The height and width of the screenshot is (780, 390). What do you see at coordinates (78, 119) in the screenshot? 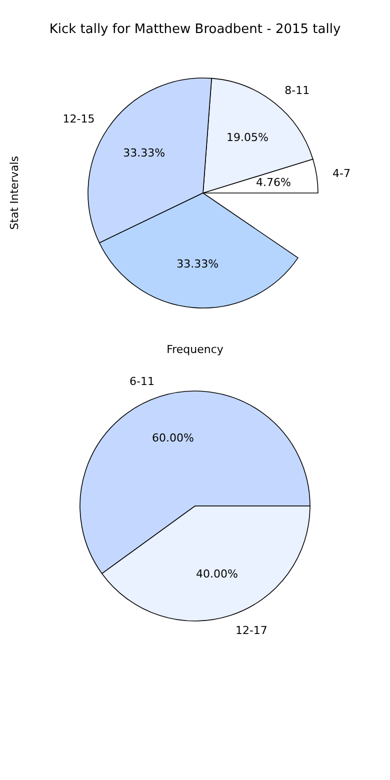
I see `slice-label: 12-15` at bounding box center [78, 119].